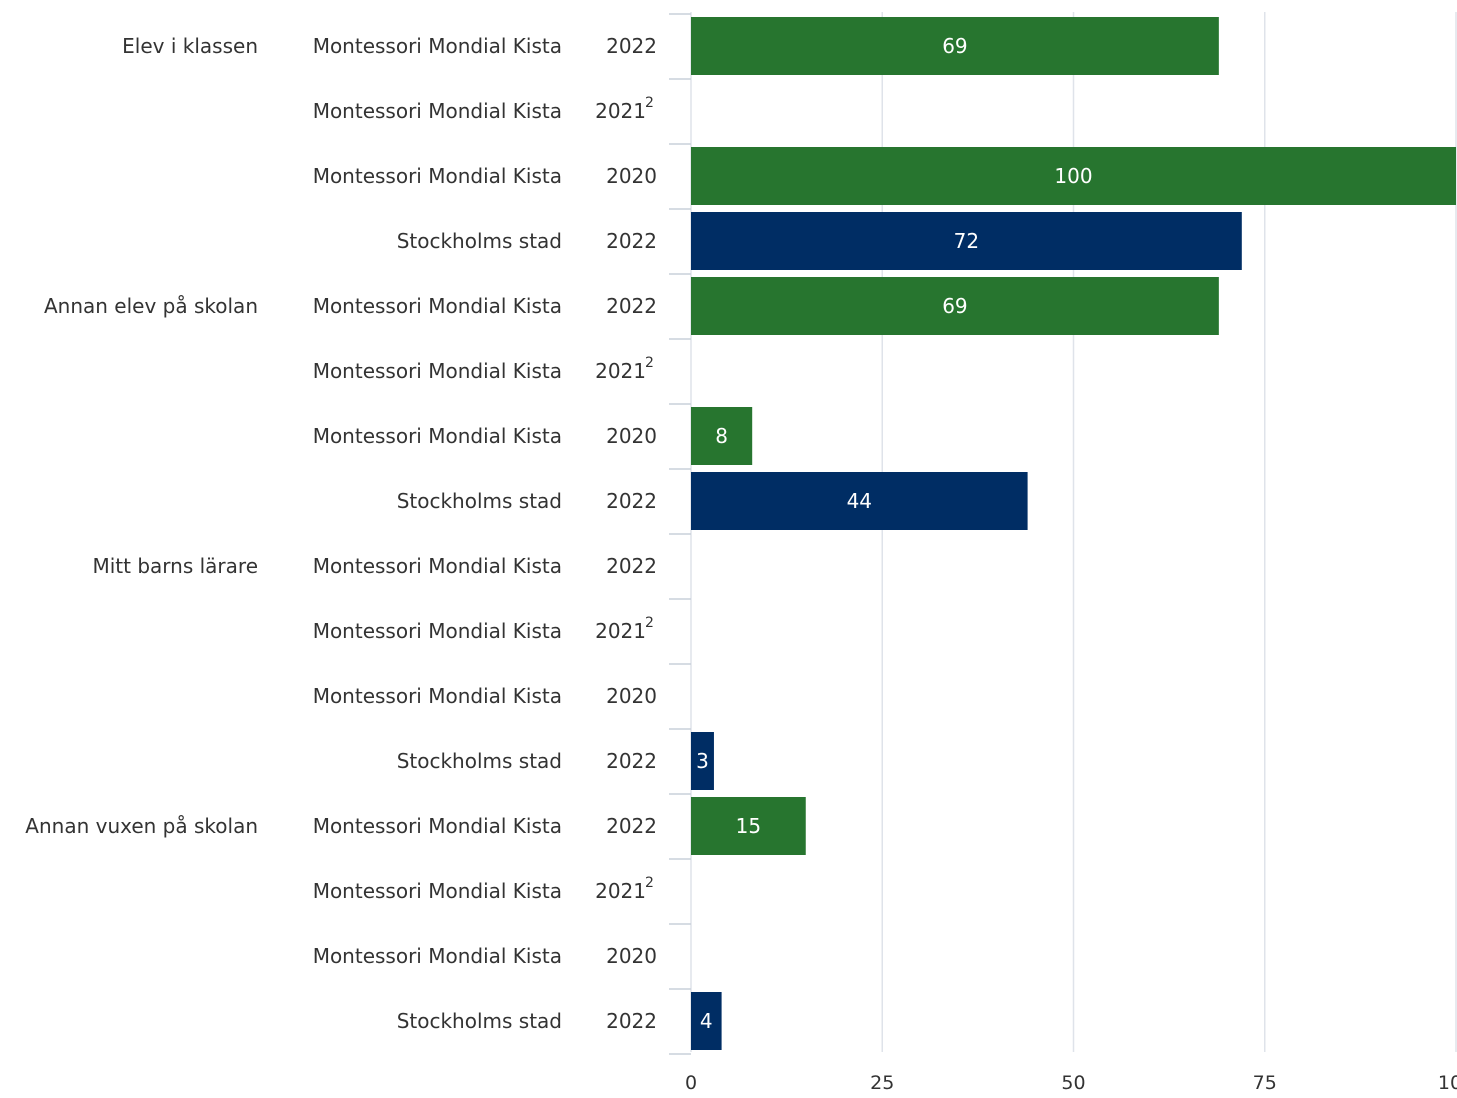 Image resolution: width=1457 pixels, height=1098 pixels. What do you see at coordinates (1447, 1083) in the screenshot?
I see `x-tick-label: 100` at bounding box center [1447, 1083].